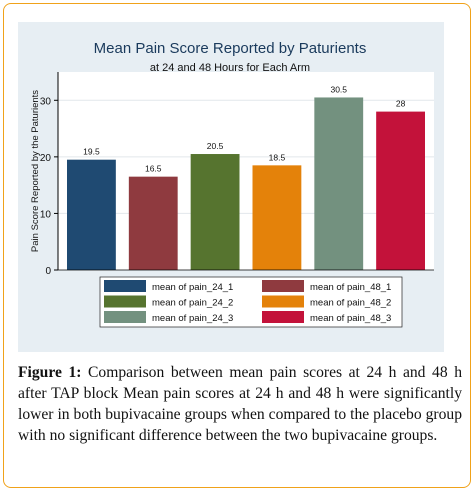 The height and width of the screenshot is (493, 476). I want to click on y-tick-label: 30, so click(46, 101).